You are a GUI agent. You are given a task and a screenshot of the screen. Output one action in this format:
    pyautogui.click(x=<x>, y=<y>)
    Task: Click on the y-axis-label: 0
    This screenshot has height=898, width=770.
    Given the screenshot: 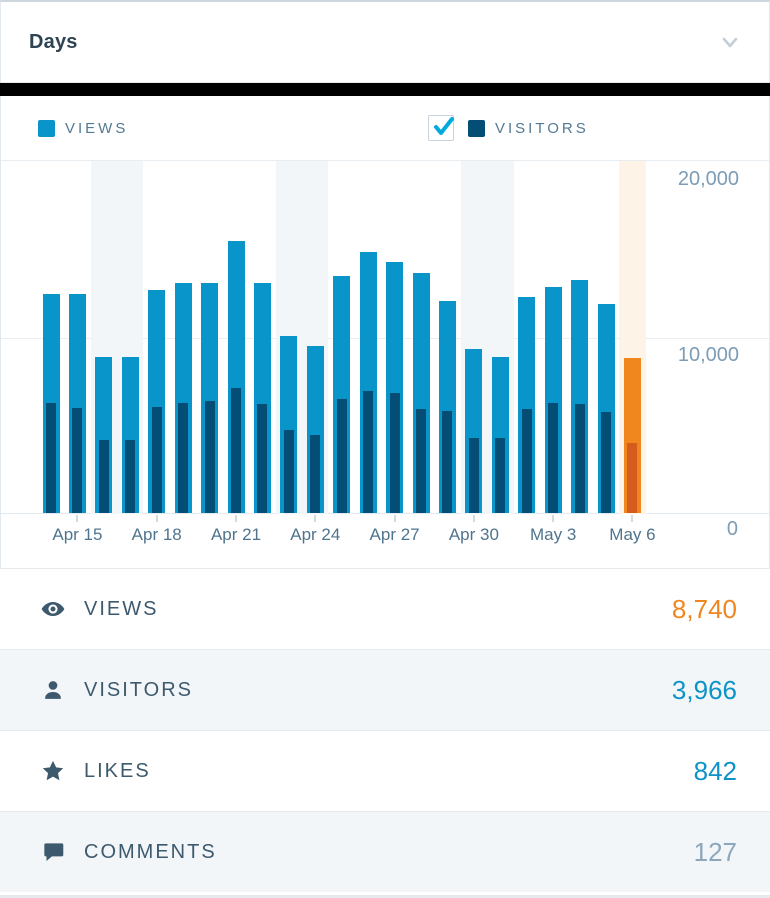 What is the action you would take?
    pyautogui.click(x=732, y=529)
    